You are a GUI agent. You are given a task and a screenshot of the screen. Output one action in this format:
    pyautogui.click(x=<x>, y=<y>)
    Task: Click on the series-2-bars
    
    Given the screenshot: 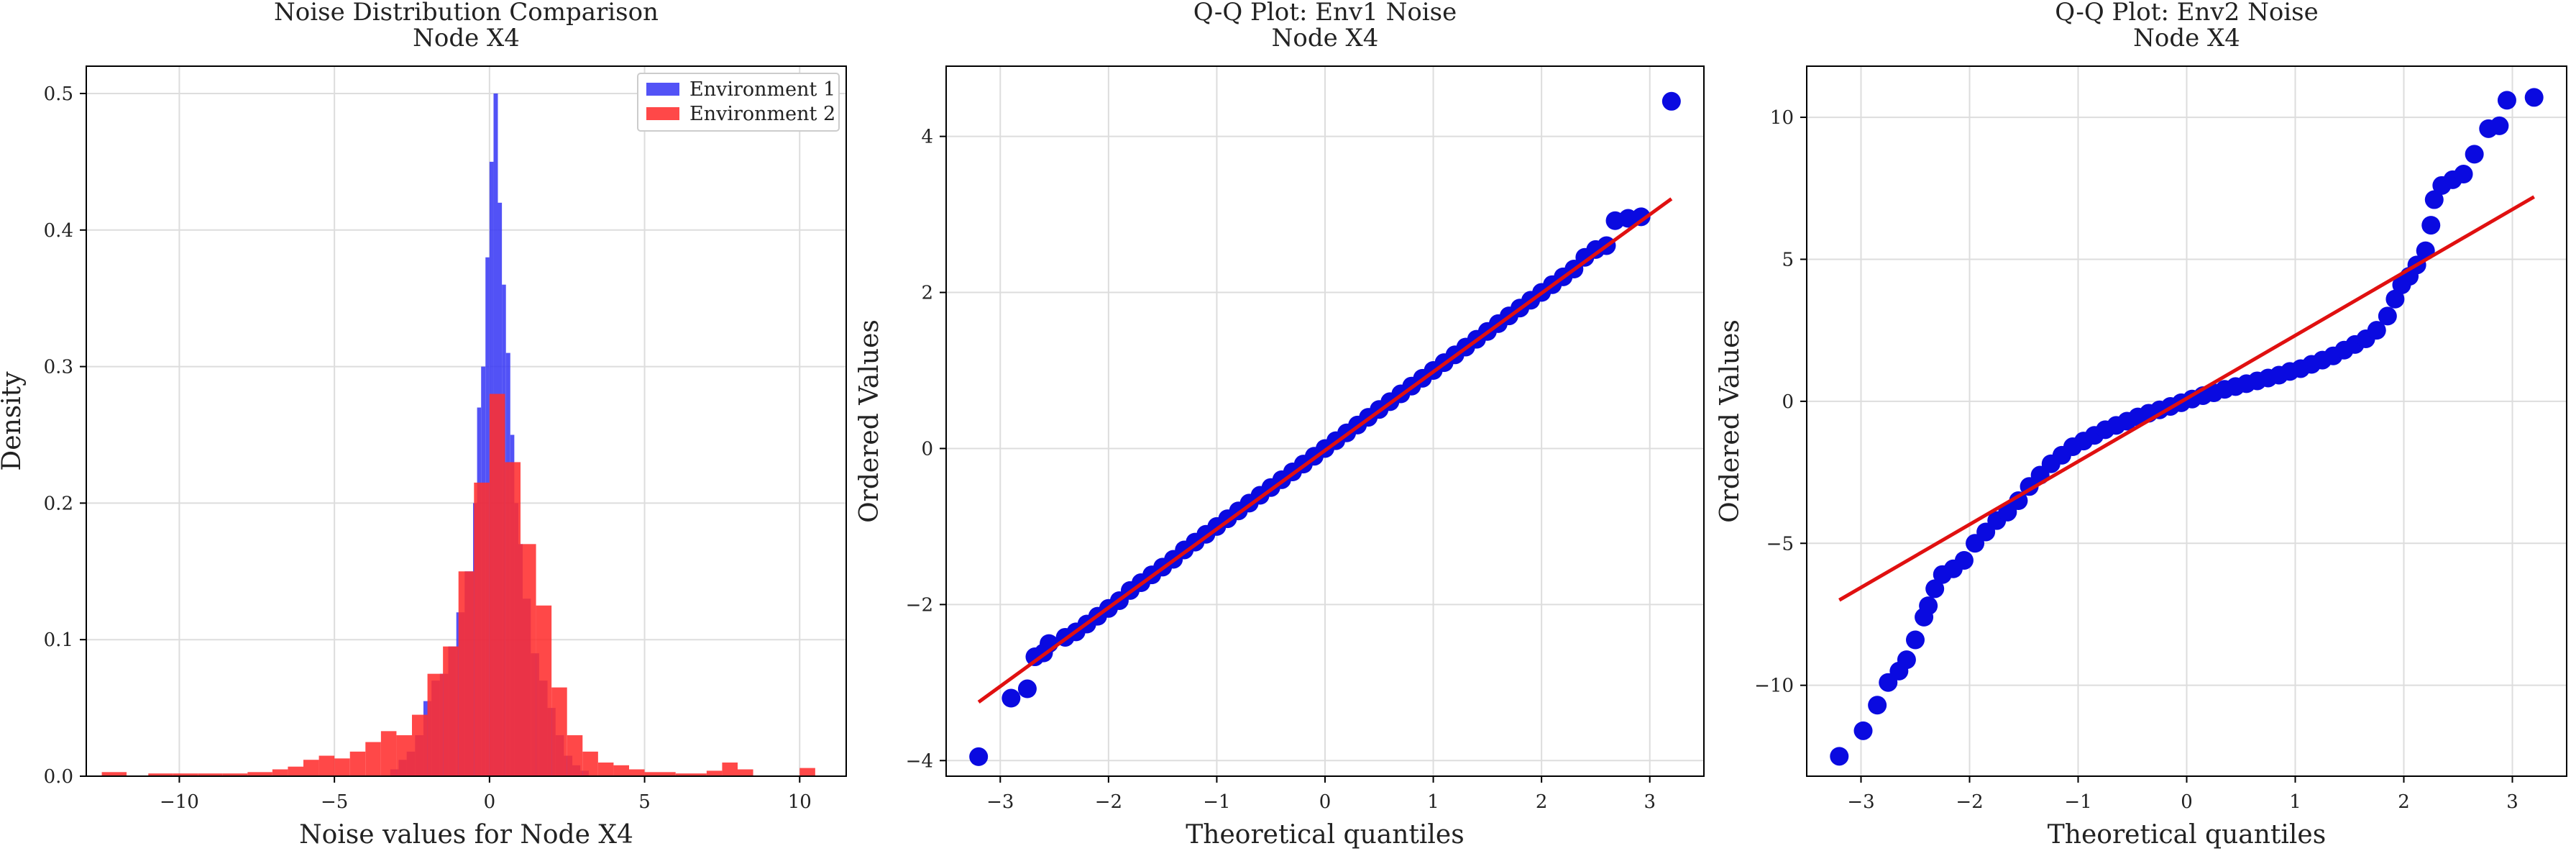 What is the action you would take?
    pyautogui.click(x=458, y=584)
    